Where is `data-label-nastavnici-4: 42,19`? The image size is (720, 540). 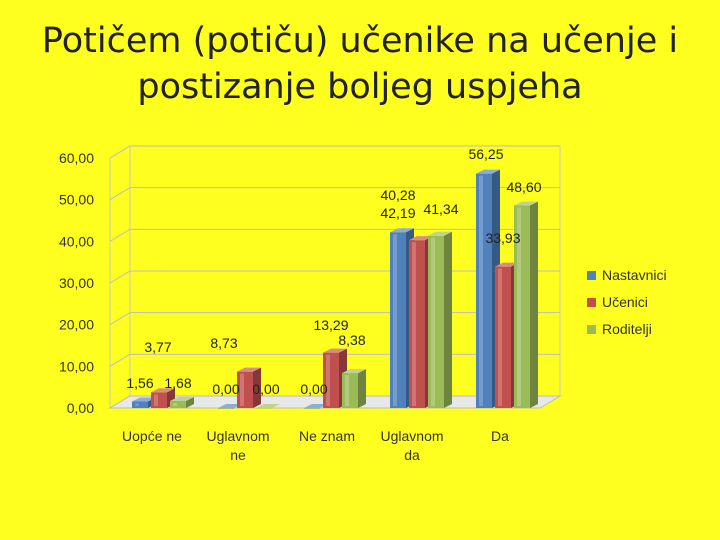
data-label-nastavnici-4: 42,19 is located at coordinates (397, 213).